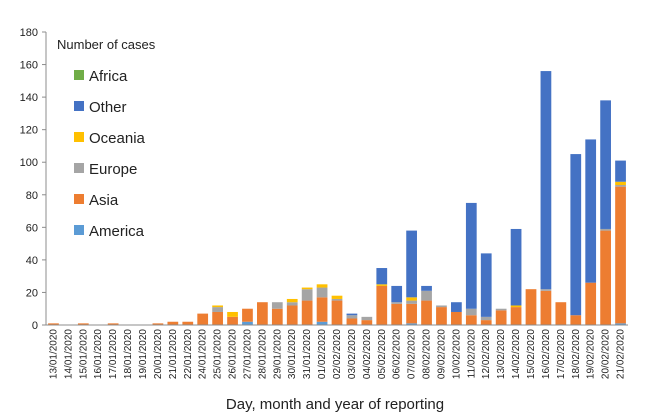 This screenshot has height=416, width=648. Describe the element at coordinates (546, 354) in the screenshot. I see `x-tick-label: 16/02/2020` at that location.